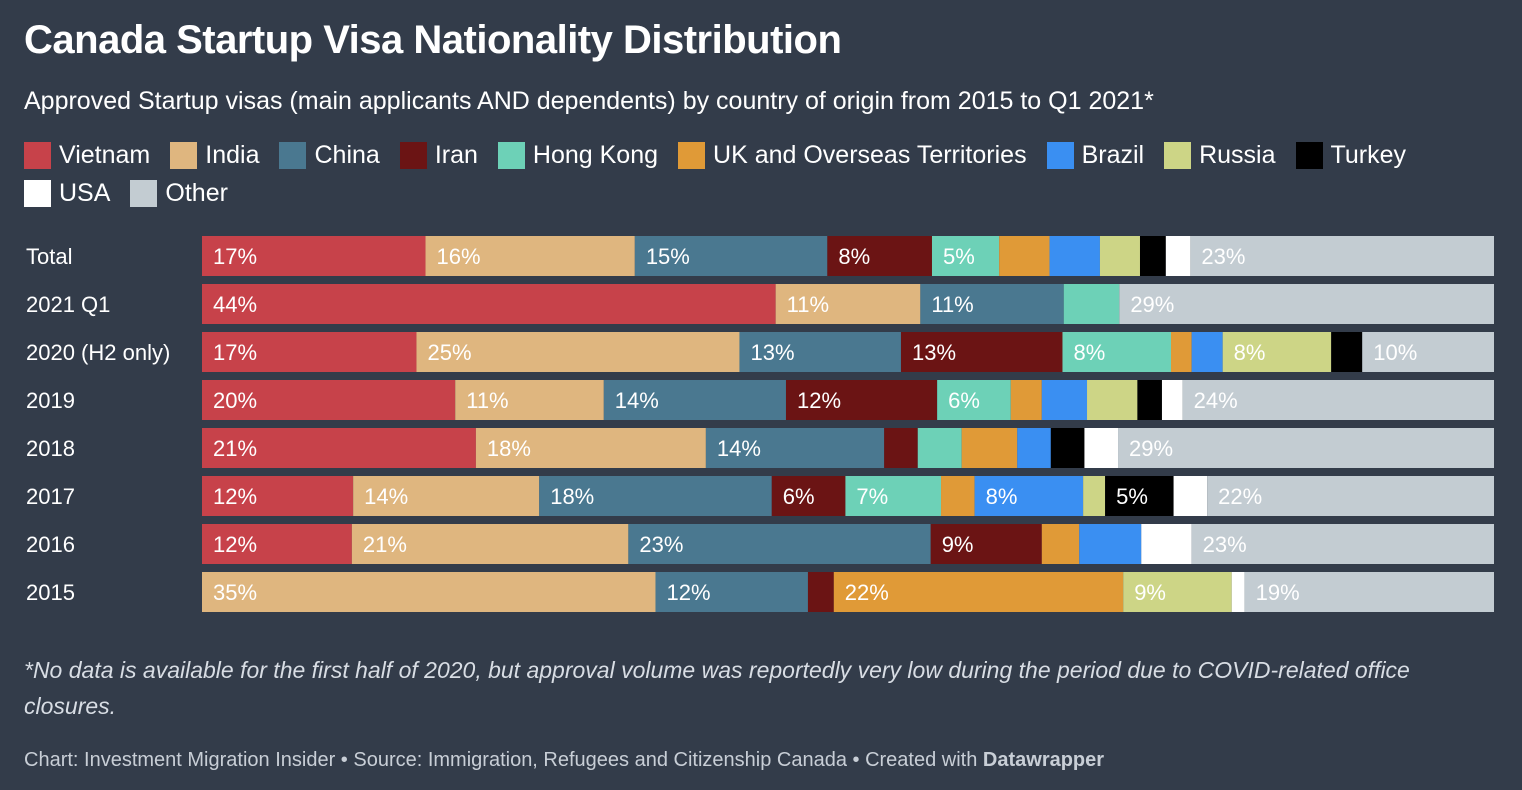  I want to click on legend-item-russia: Russia, so click(1220, 155).